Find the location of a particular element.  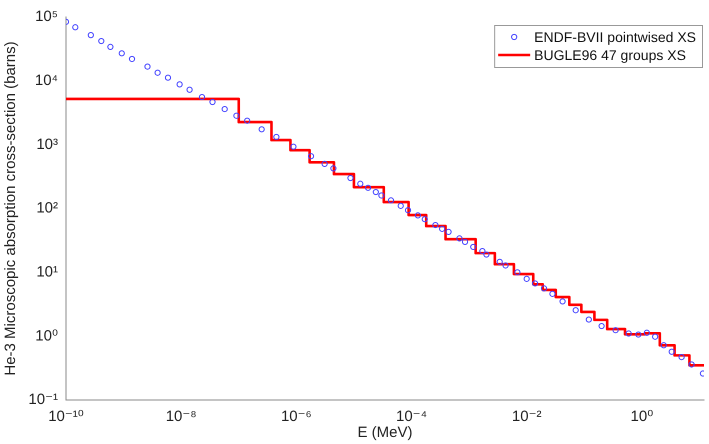

x-tick-label: 10⁻⁸ is located at coordinates (181, 417).